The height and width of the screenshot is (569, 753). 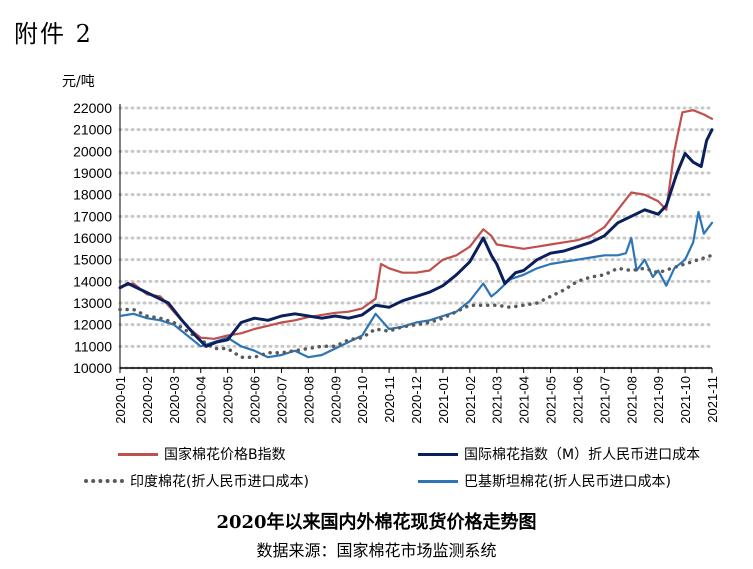 What do you see at coordinates (174, 400) in the screenshot?
I see `x-tick-label-2020-03: 2020-03` at bounding box center [174, 400].